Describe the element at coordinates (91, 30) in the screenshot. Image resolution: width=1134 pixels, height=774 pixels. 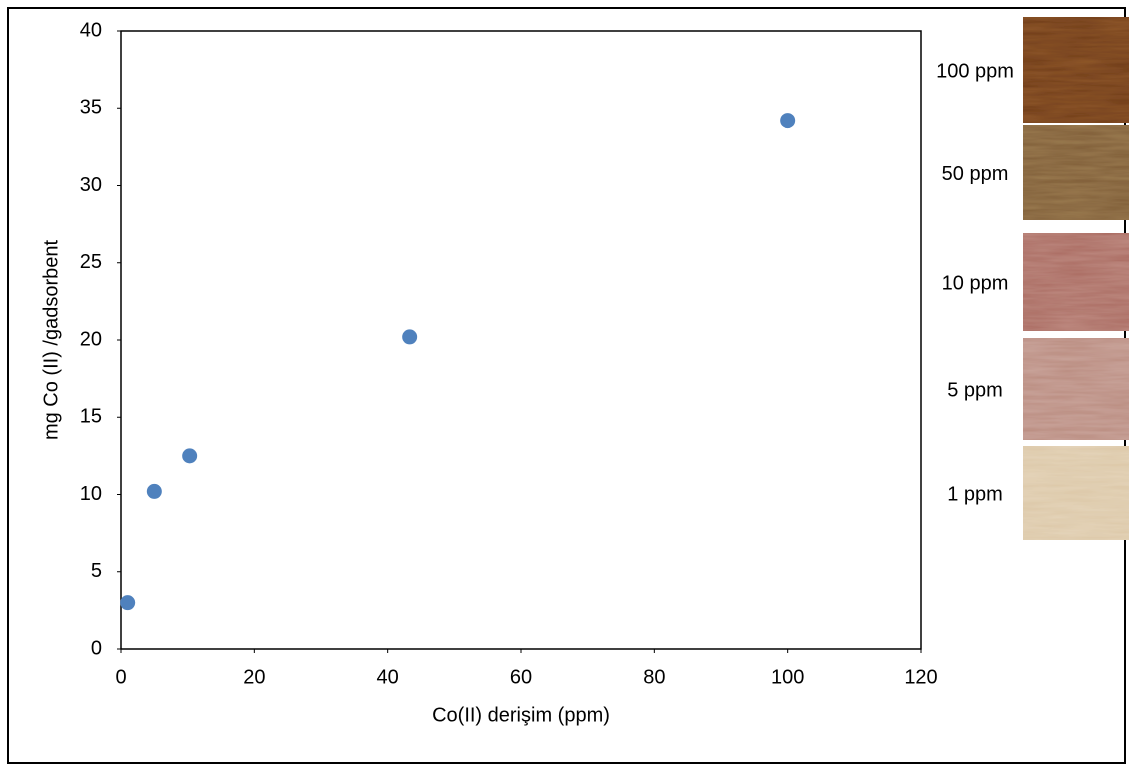
I see `y-tick-label: 40` at that location.